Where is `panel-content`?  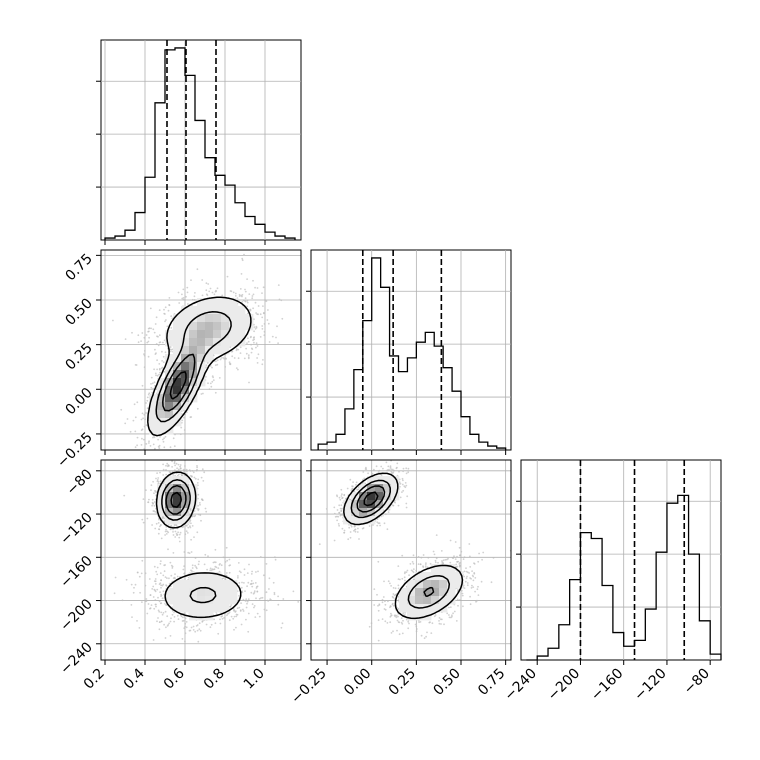
panel-content is located at coordinates (201, 560).